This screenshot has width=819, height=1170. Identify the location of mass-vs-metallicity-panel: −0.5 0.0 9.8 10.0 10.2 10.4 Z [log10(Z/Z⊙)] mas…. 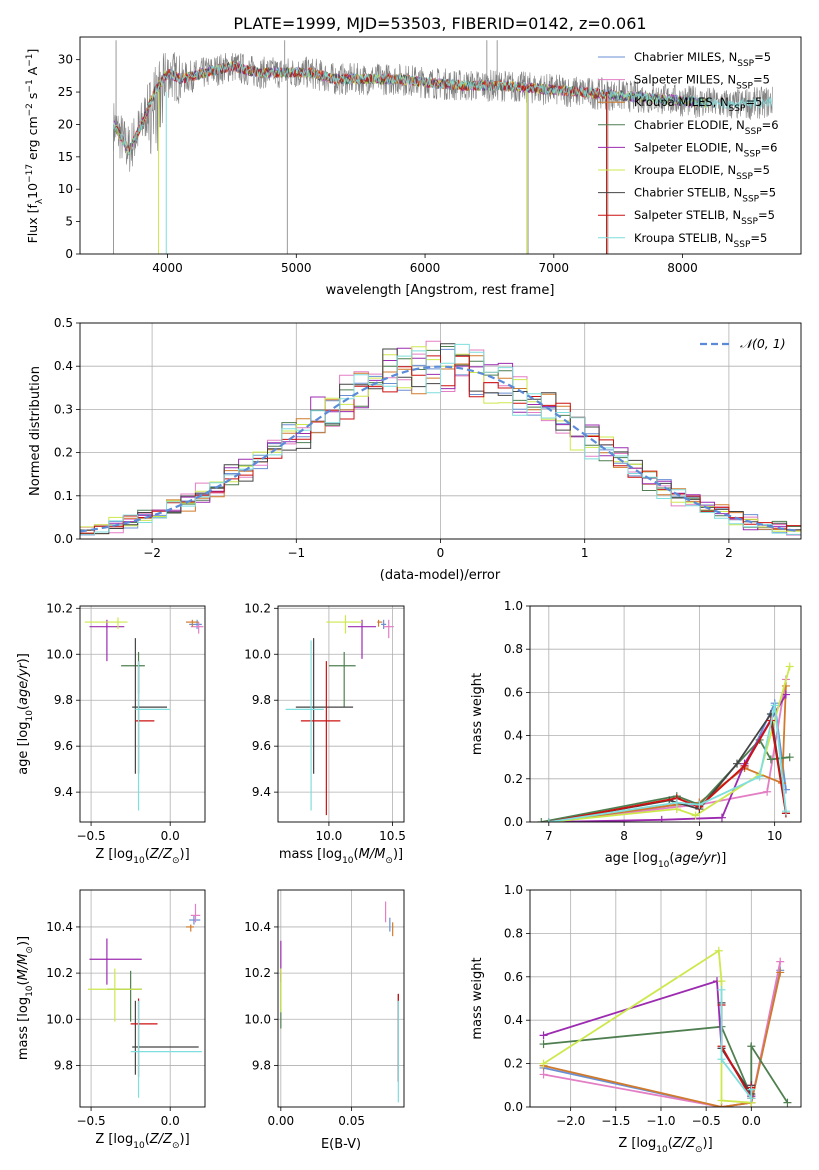
(111, 1020).